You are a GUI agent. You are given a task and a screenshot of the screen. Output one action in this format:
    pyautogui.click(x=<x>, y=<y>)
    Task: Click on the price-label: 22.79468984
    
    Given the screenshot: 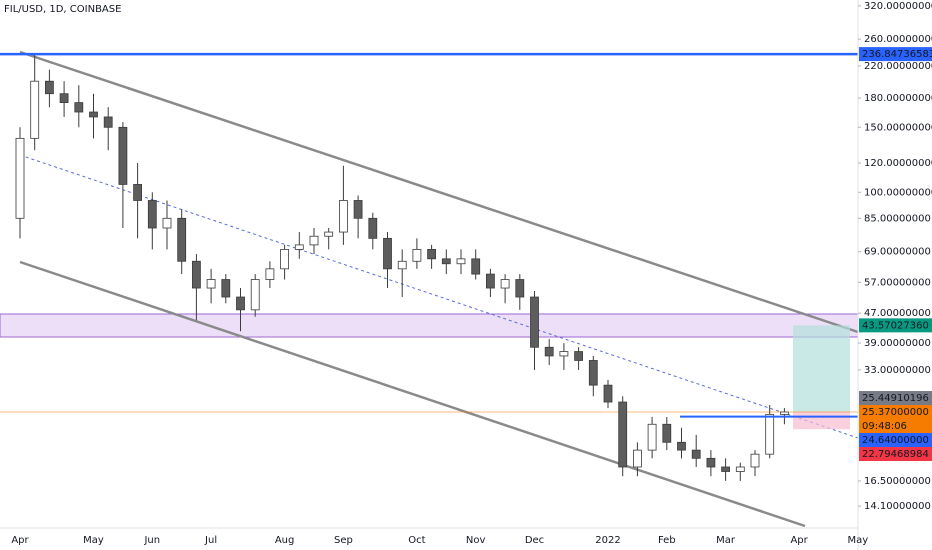 What is the action you would take?
    pyautogui.click(x=895, y=454)
    